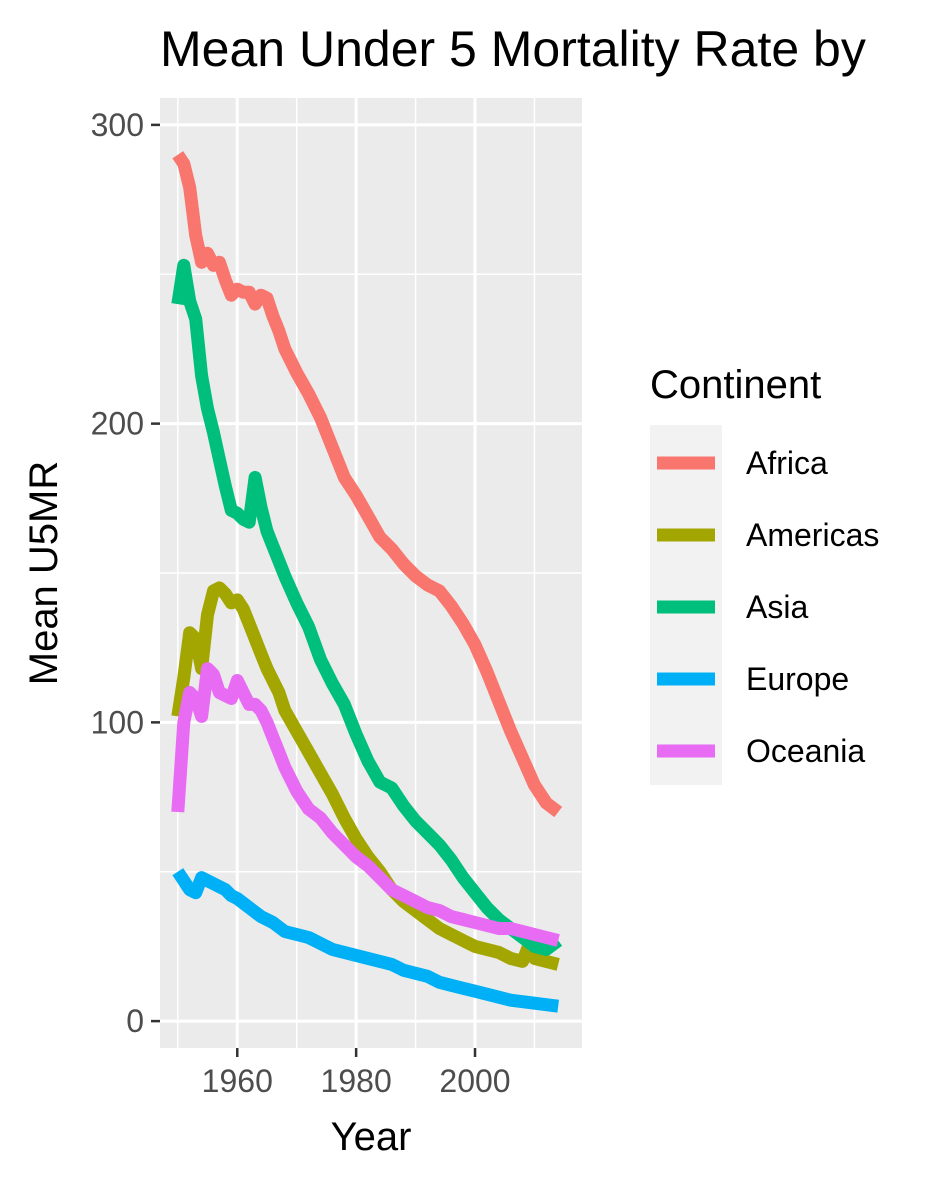  I want to click on x-tick-label: 1980, so click(356, 1081).